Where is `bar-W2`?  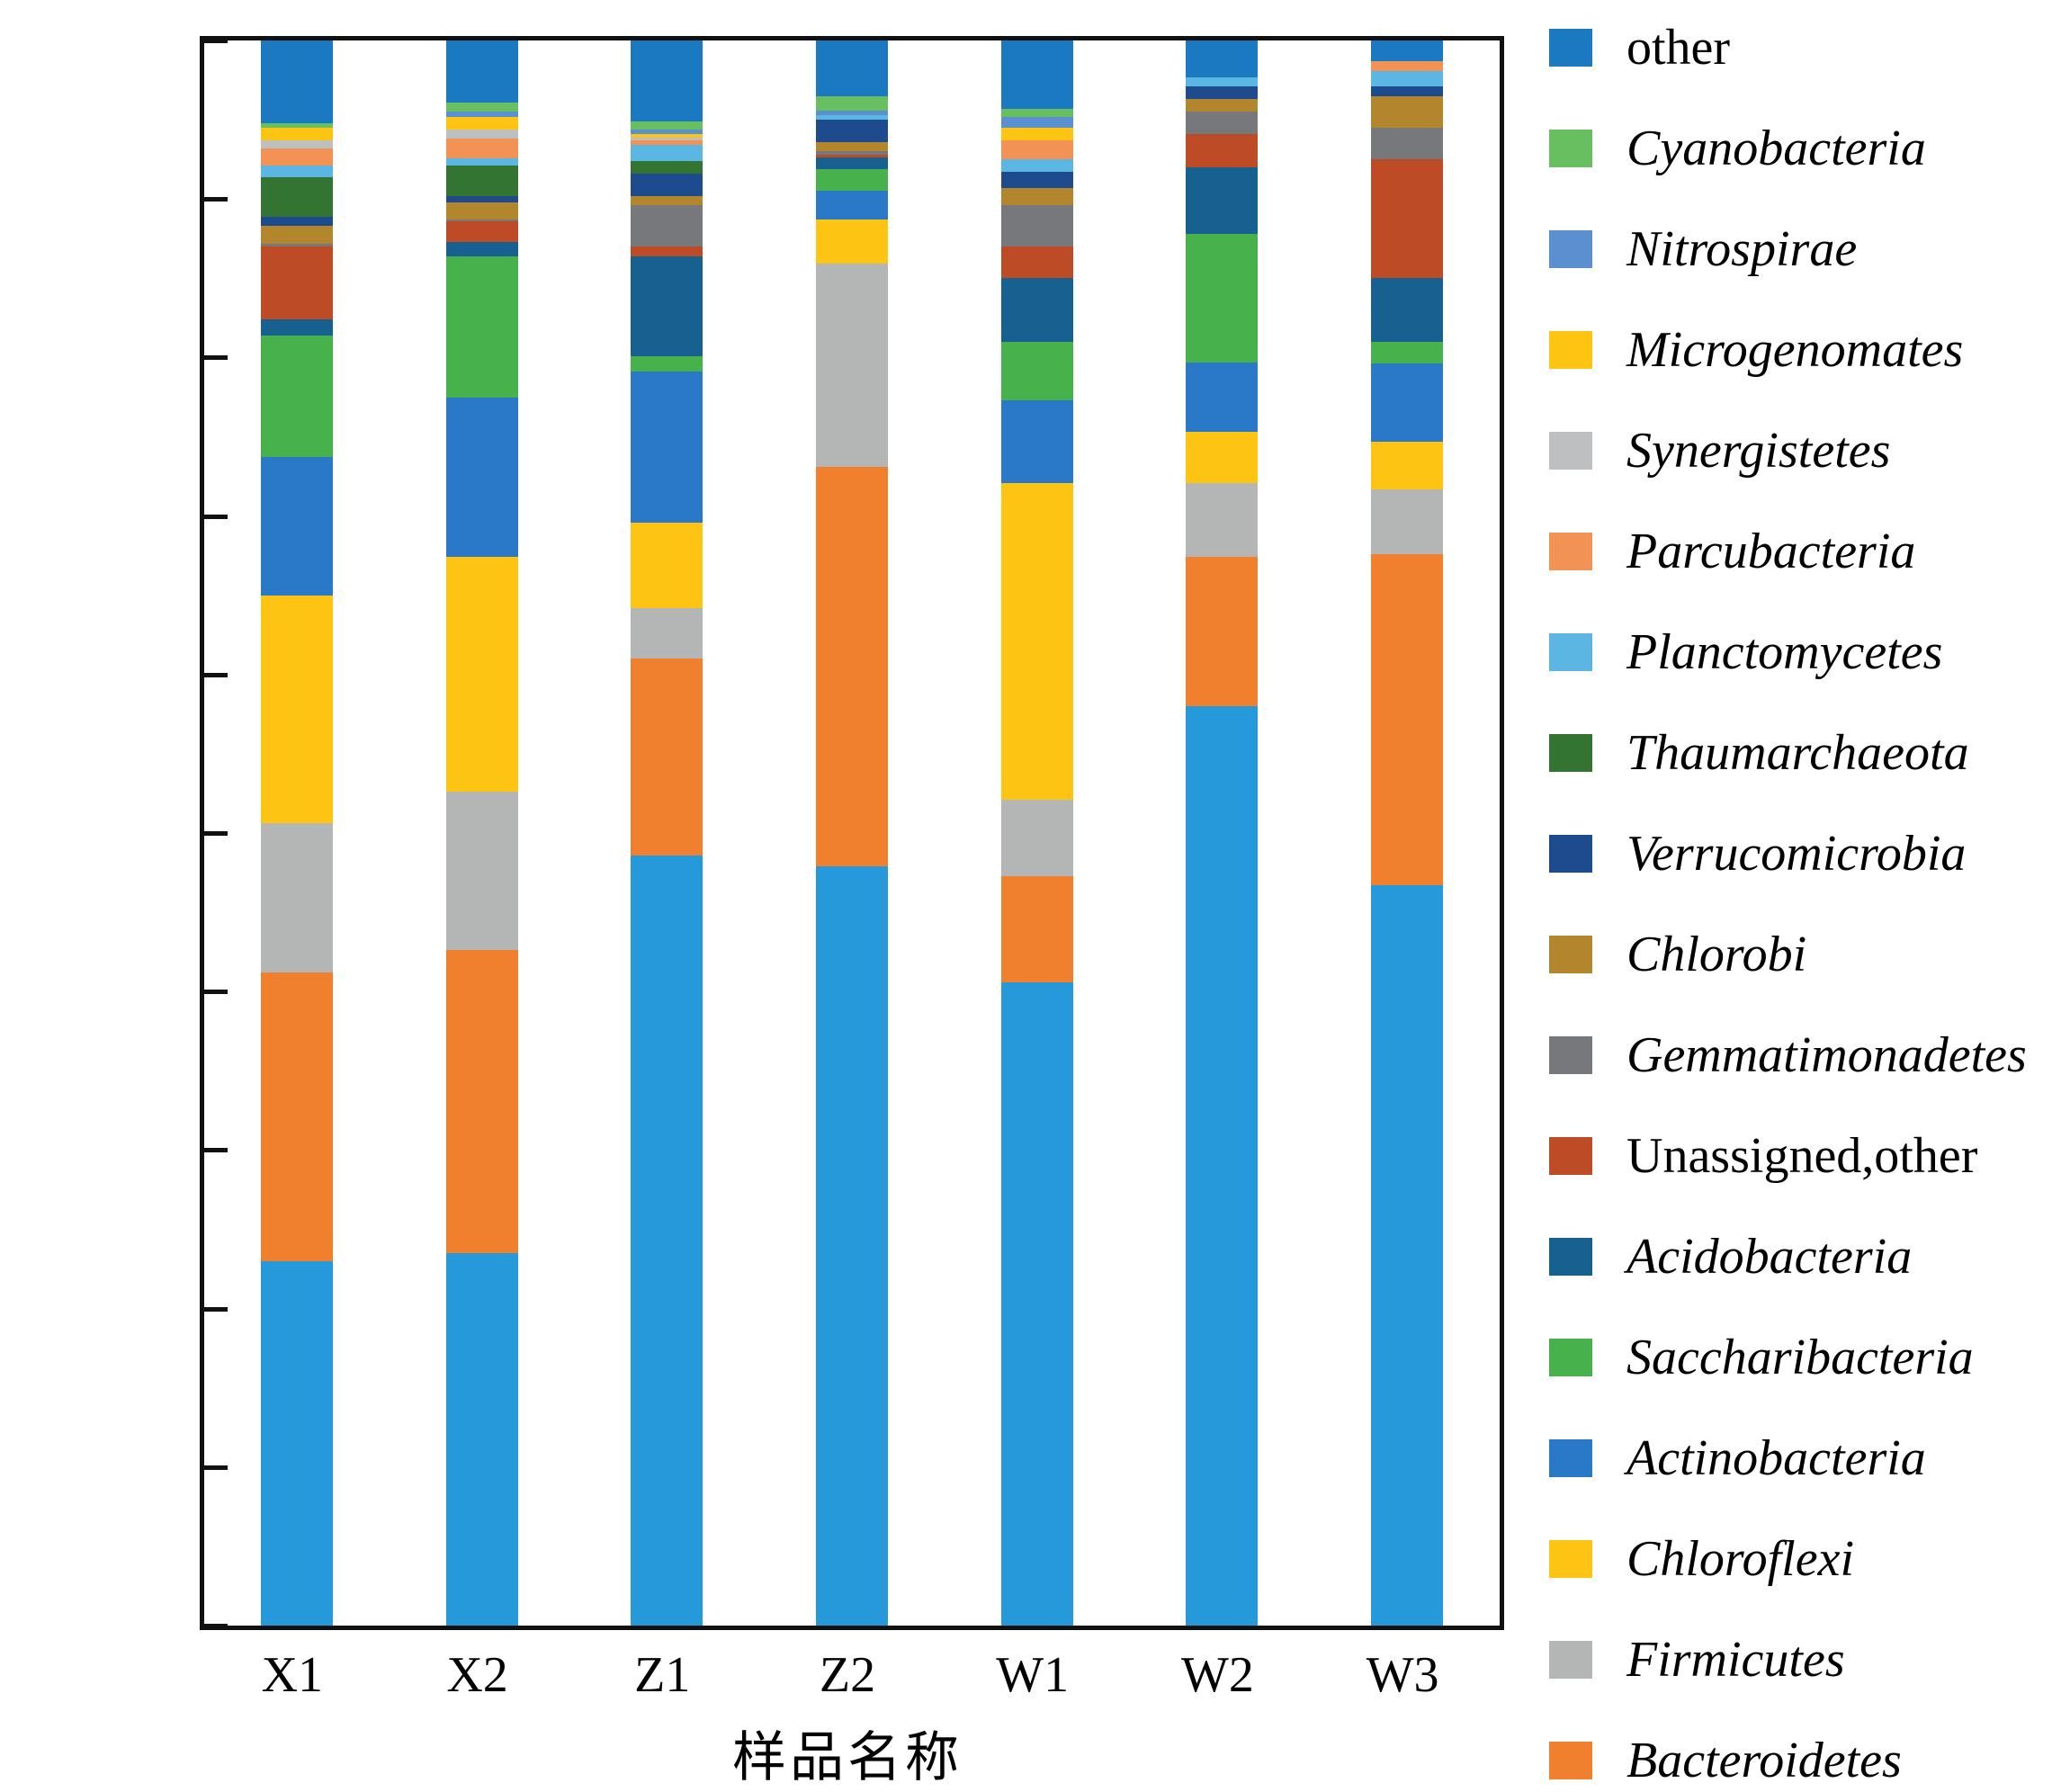 bar-W2 is located at coordinates (1222, 833).